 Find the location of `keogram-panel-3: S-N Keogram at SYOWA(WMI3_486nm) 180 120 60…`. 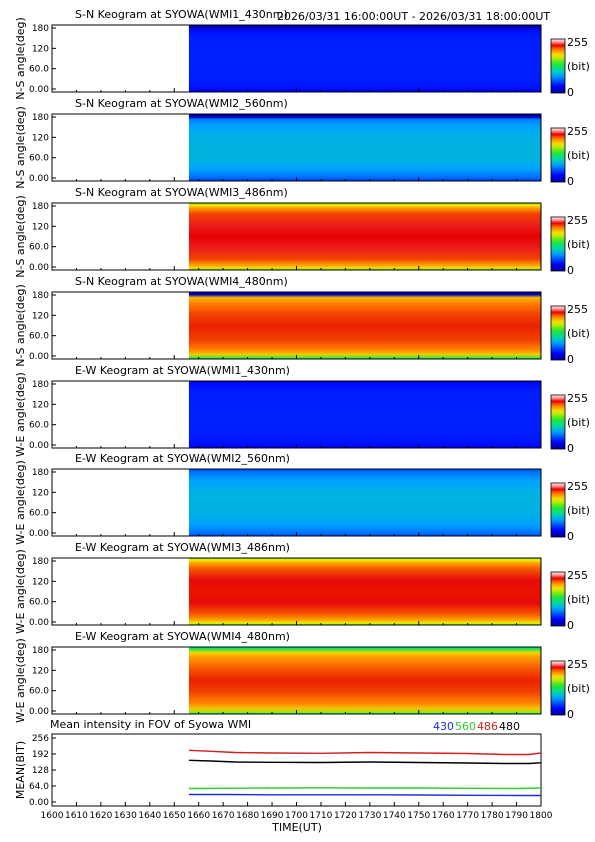

keogram-panel-3: S-N Keogram at SYOWA(WMI3_486nm) 180 120 60… is located at coordinates (302, 232).